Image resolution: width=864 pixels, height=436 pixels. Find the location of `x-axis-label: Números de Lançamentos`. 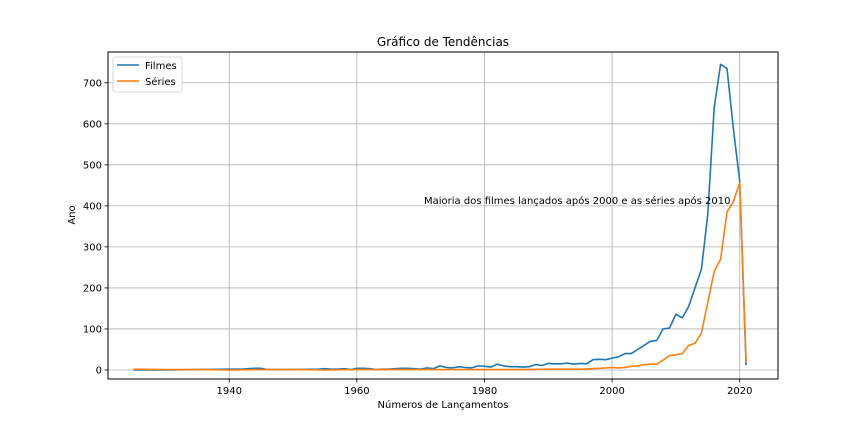

x-axis-label: Números de Lançamentos is located at coordinates (443, 405).